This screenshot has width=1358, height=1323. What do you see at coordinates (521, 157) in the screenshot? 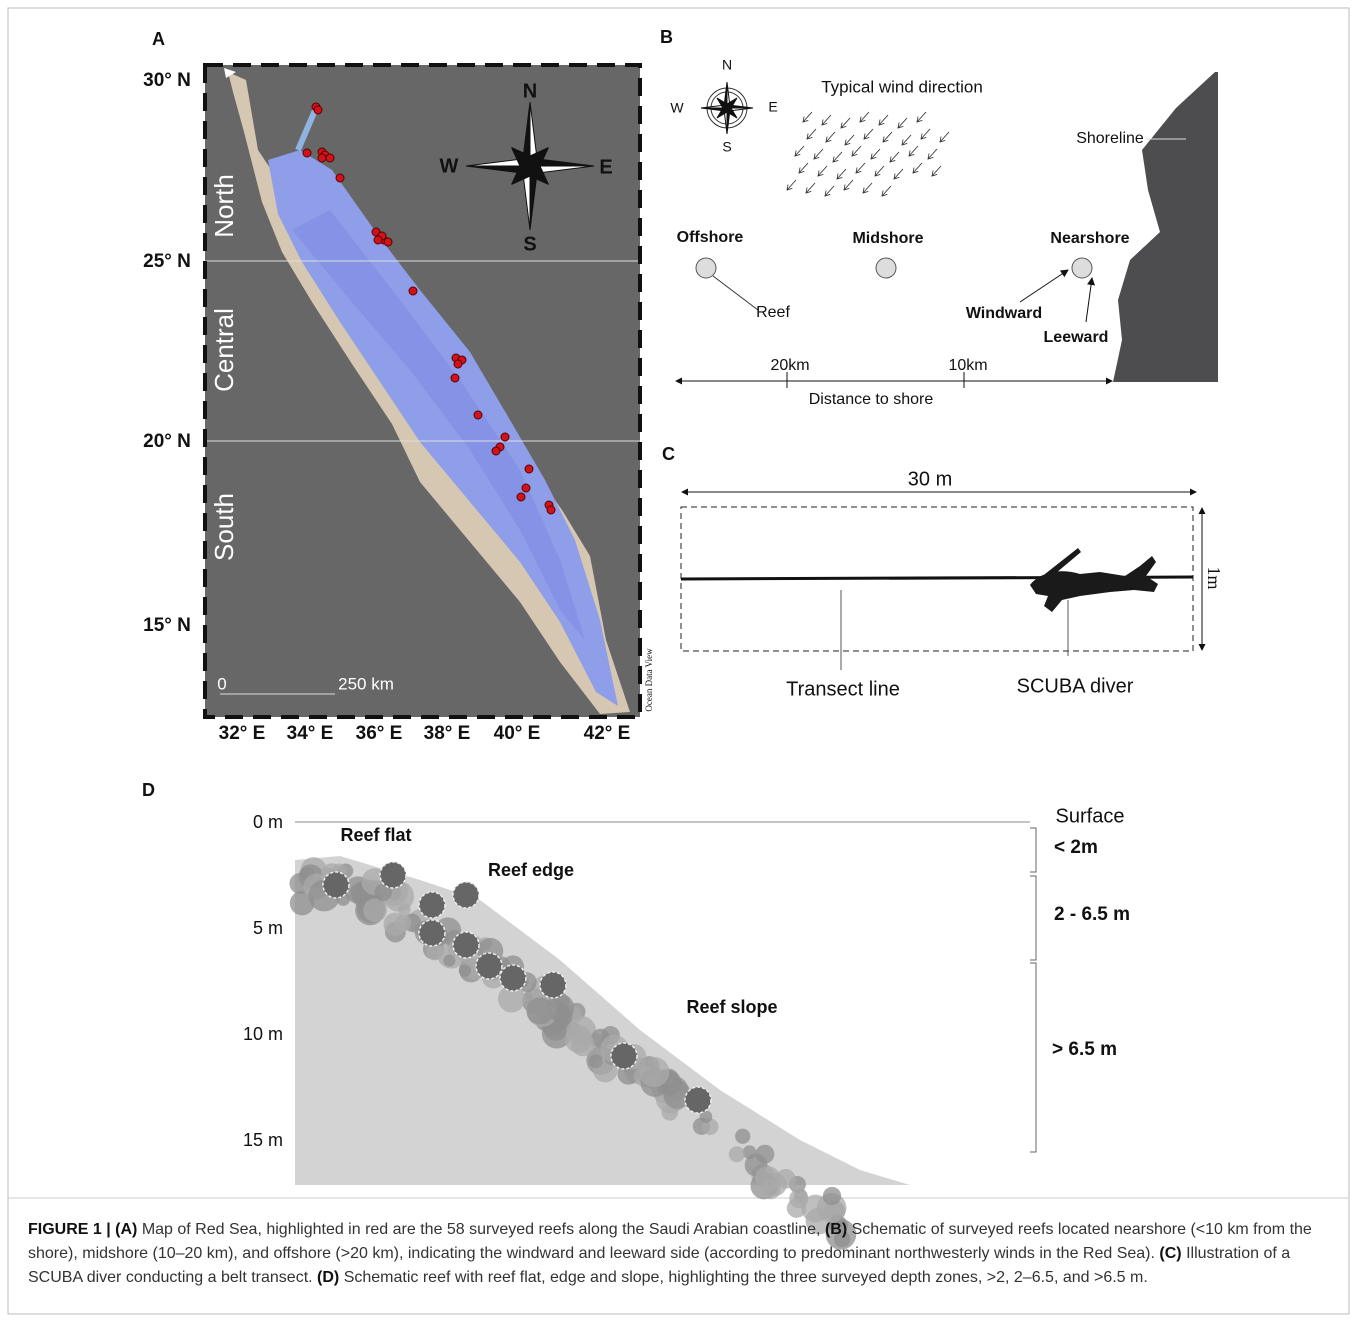
I see `rose-point` at bounding box center [521, 157].